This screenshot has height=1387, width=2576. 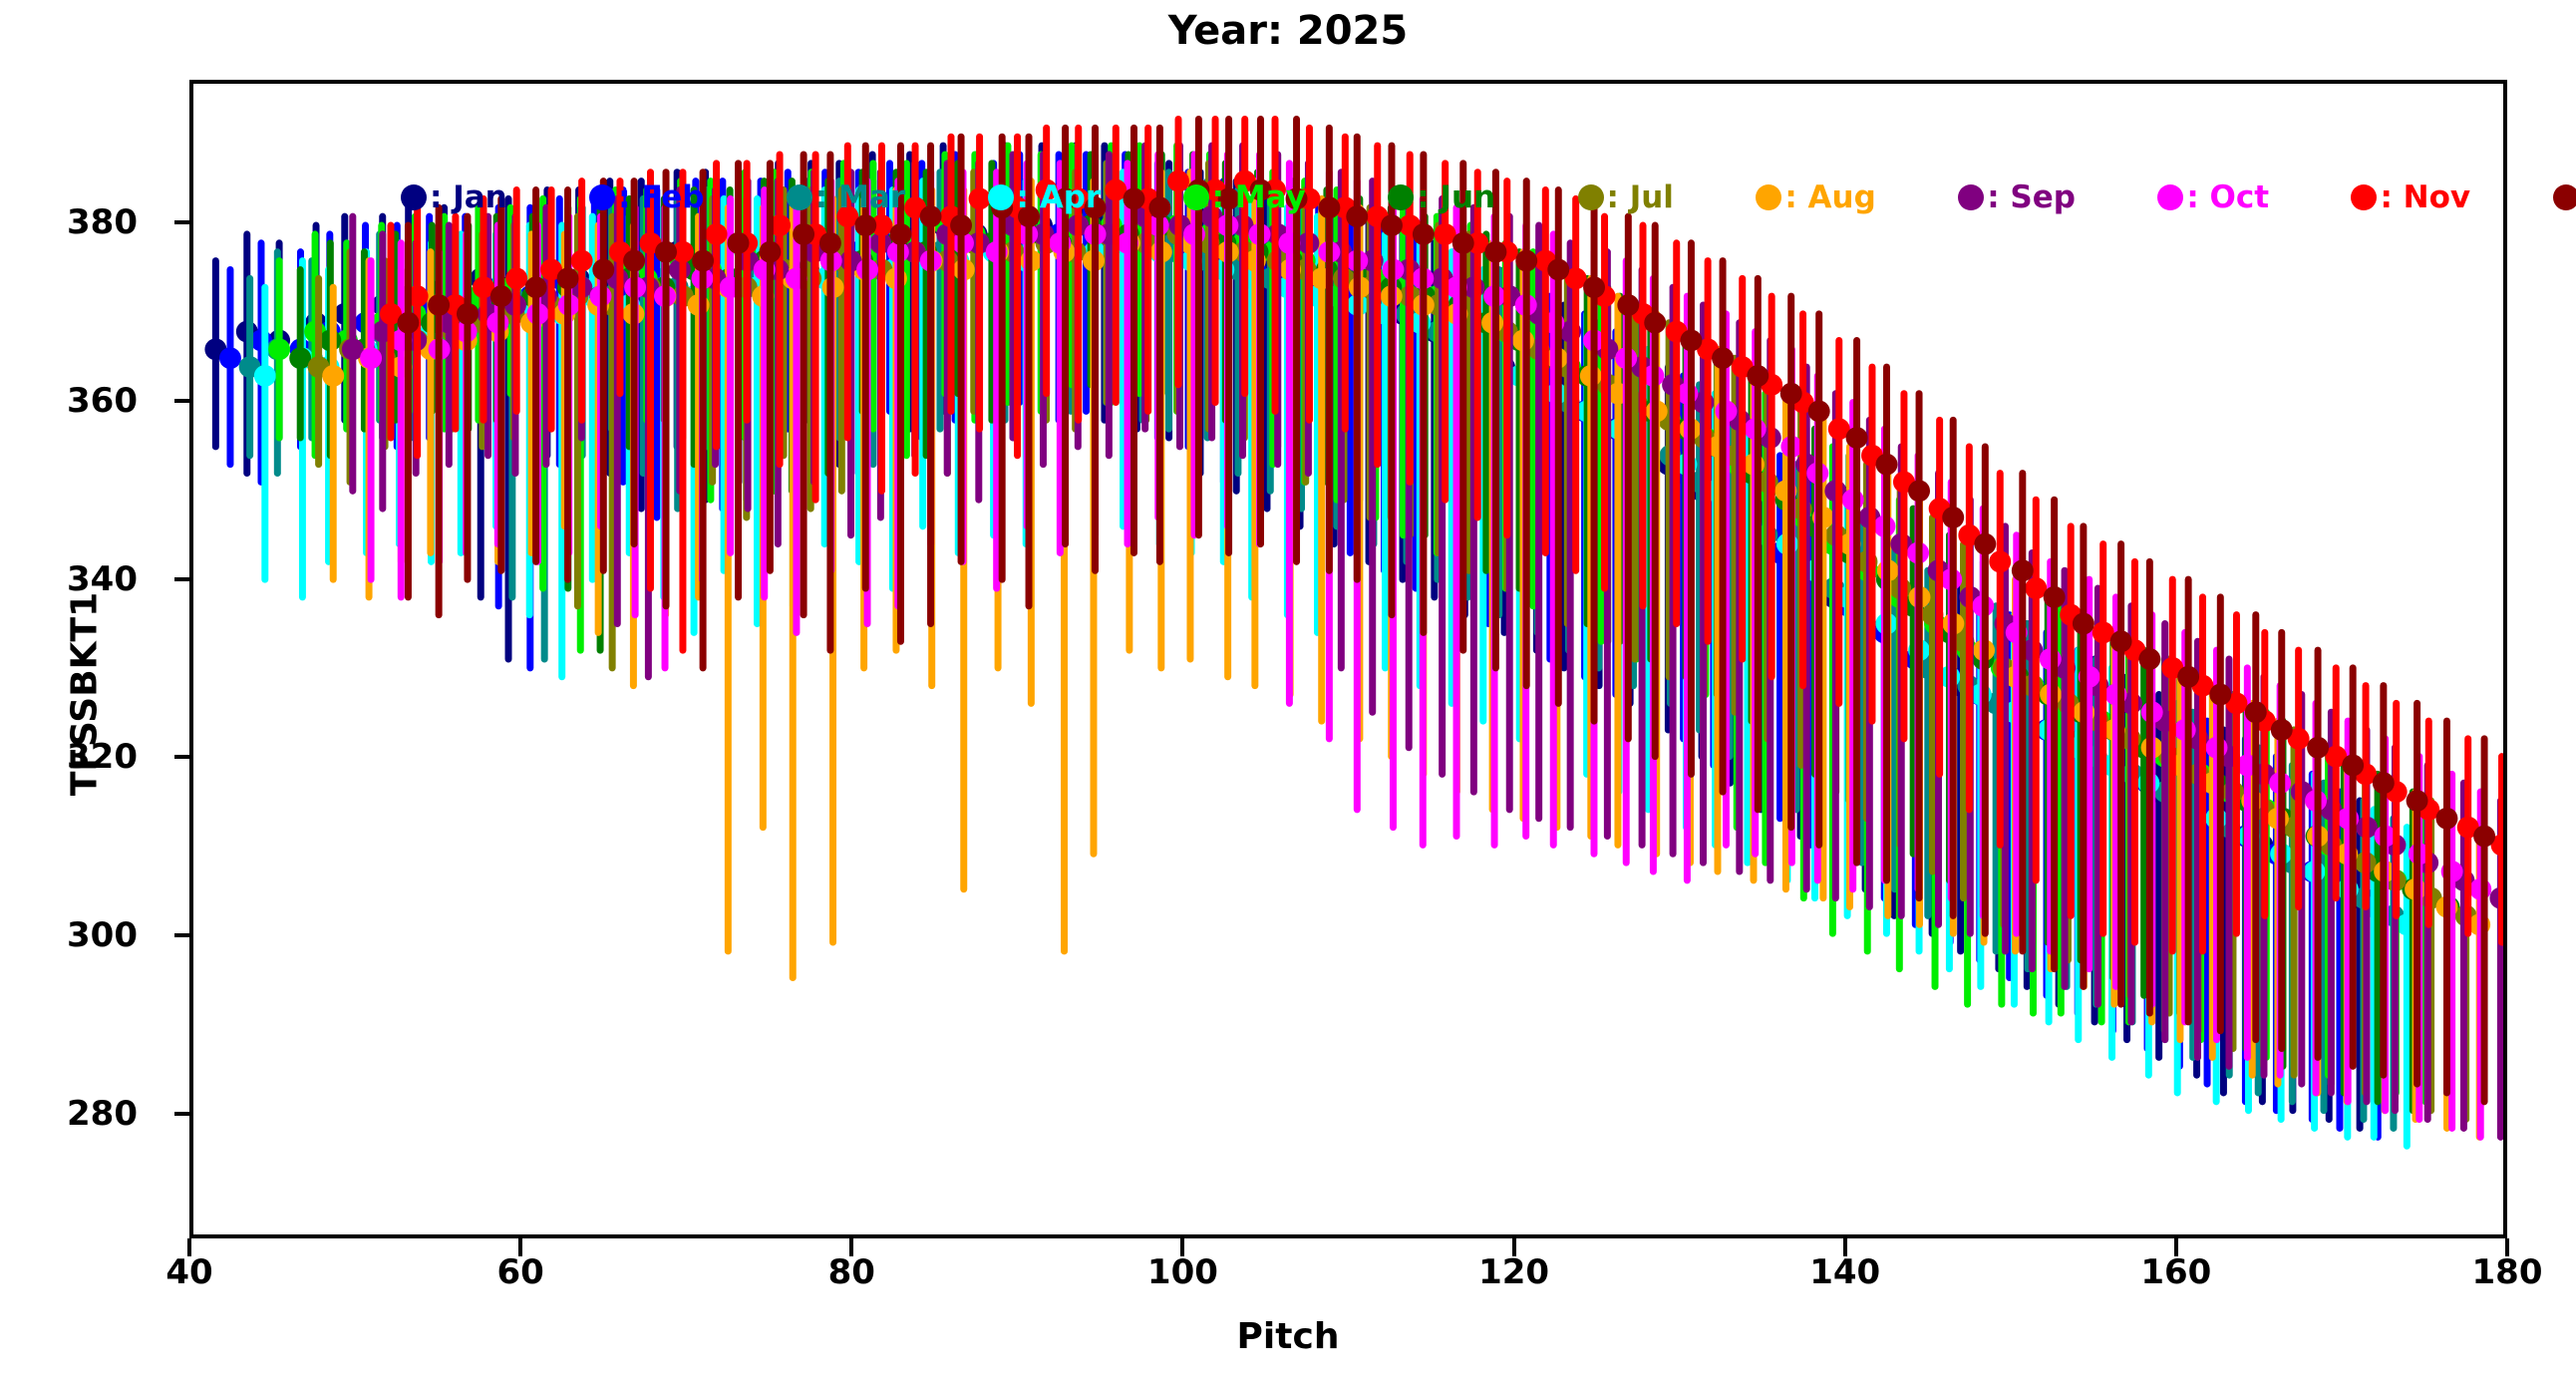 I want to click on legend-item-label: : Nov, so click(x=2425, y=196).